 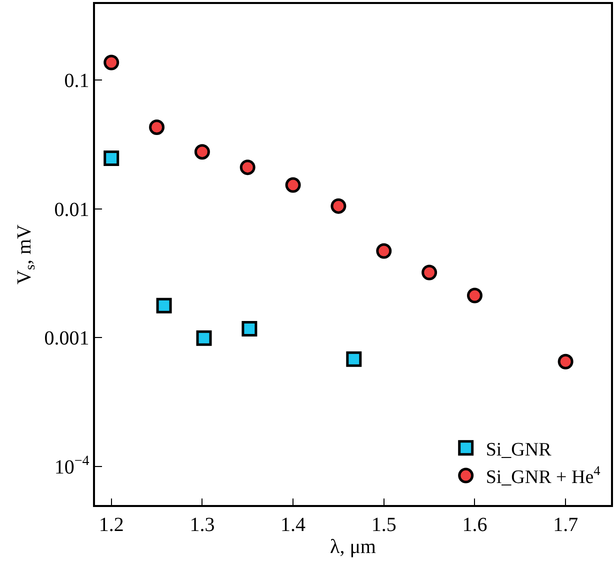 What do you see at coordinates (111, 525) in the screenshot?
I see `x-tick-label: 1.2` at bounding box center [111, 525].